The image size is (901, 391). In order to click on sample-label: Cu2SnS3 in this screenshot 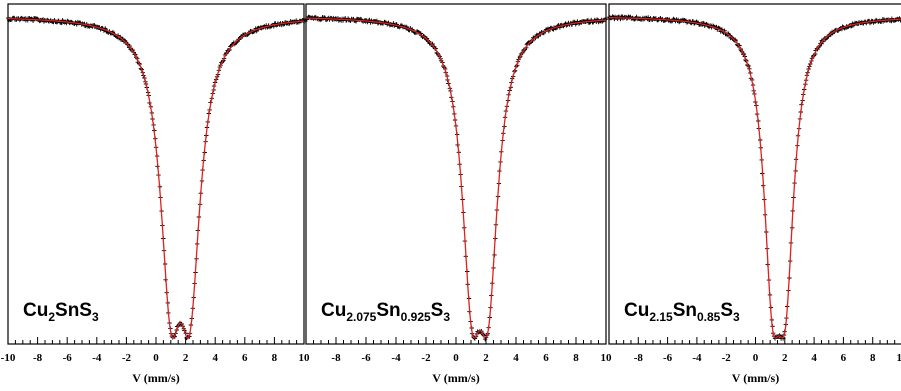, I will do `click(61, 312)`.